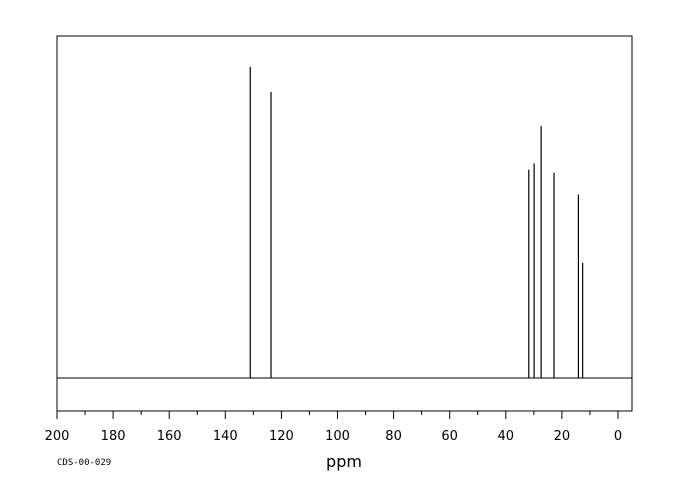 The height and width of the screenshot is (500, 680). I want to click on x-tick-label: 20, so click(562, 436).